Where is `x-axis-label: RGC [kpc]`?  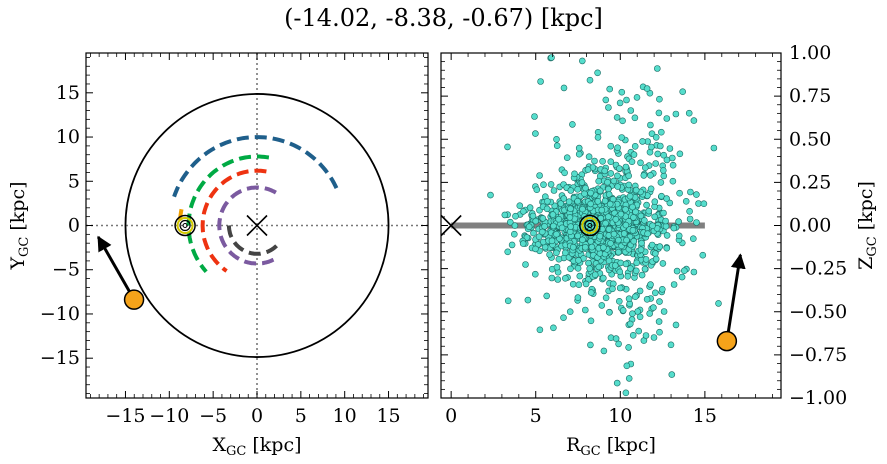
x-axis-label: RGC [kpc] is located at coordinates (611, 446).